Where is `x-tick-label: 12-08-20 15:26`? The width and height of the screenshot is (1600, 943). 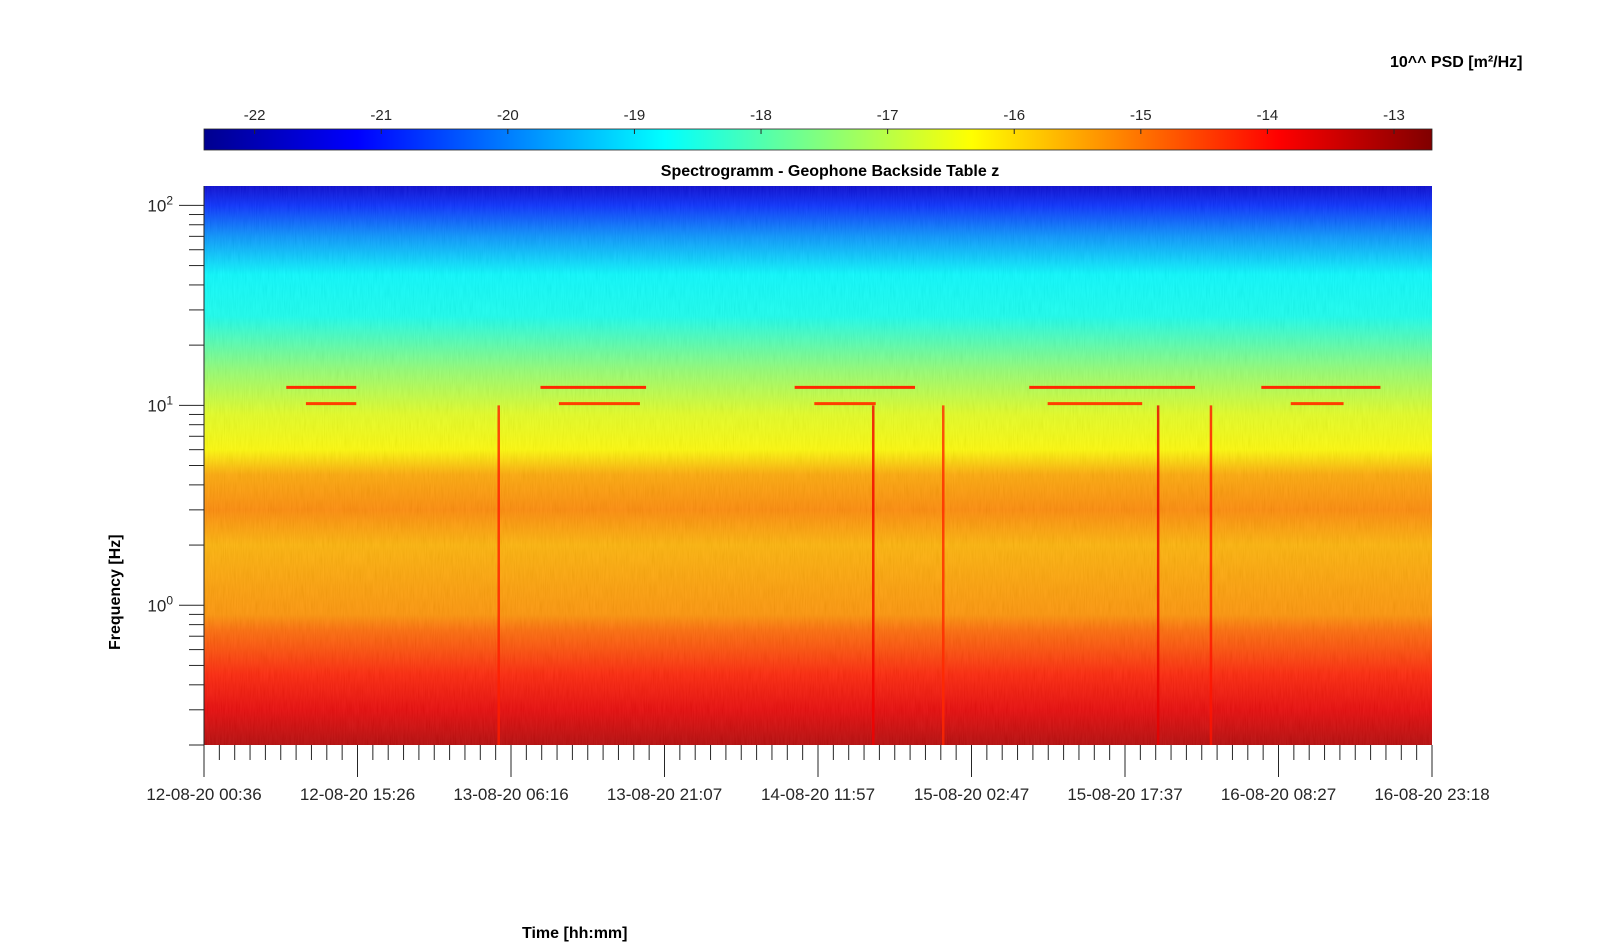
x-tick-label: 12-08-20 15:26 is located at coordinates (357, 794).